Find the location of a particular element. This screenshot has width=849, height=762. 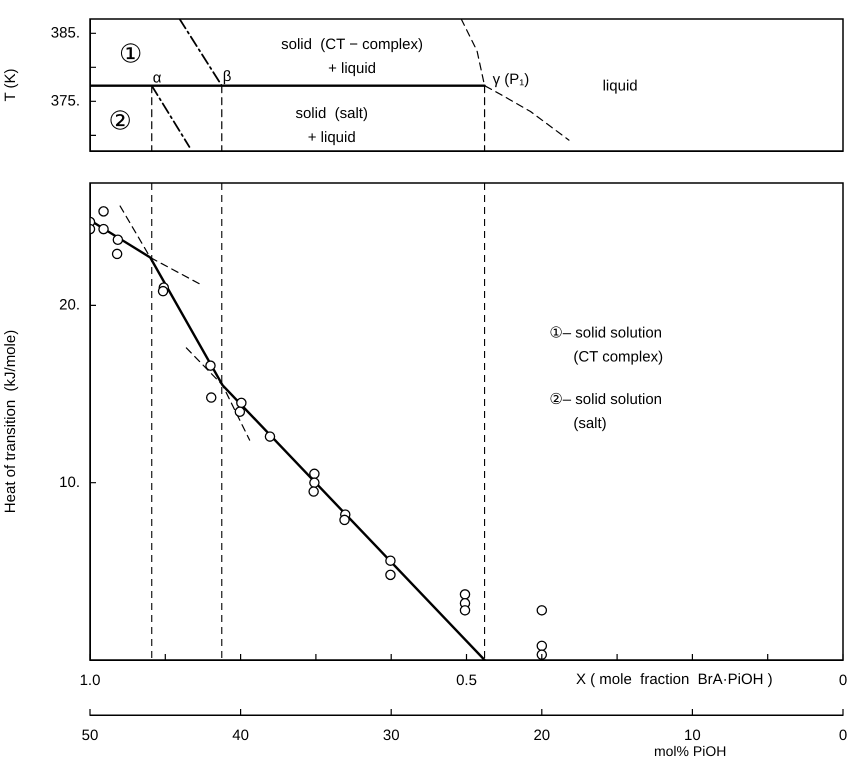

x-tick-label: 1.0 is located at coordinates (90, 681).